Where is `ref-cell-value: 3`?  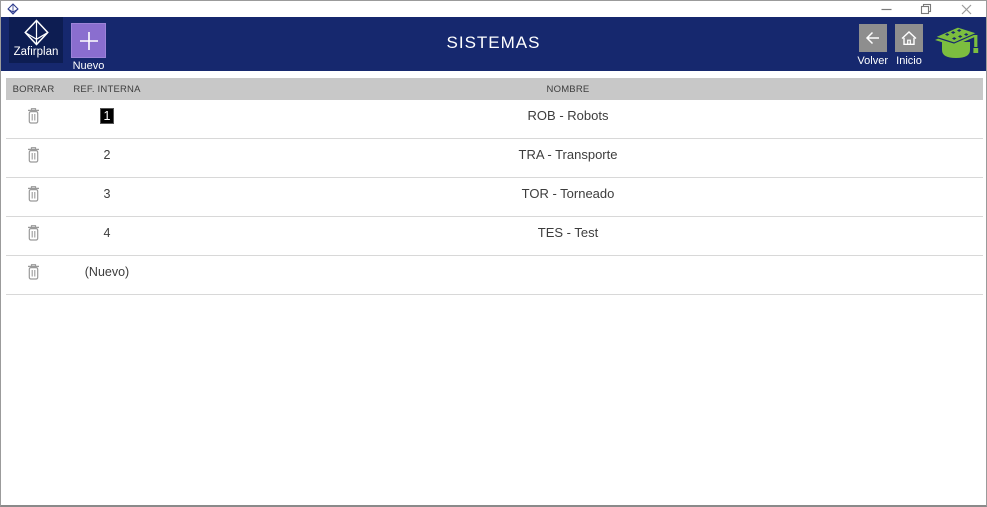
ref-cell-value: 3 is located at coordinates (107, 194).